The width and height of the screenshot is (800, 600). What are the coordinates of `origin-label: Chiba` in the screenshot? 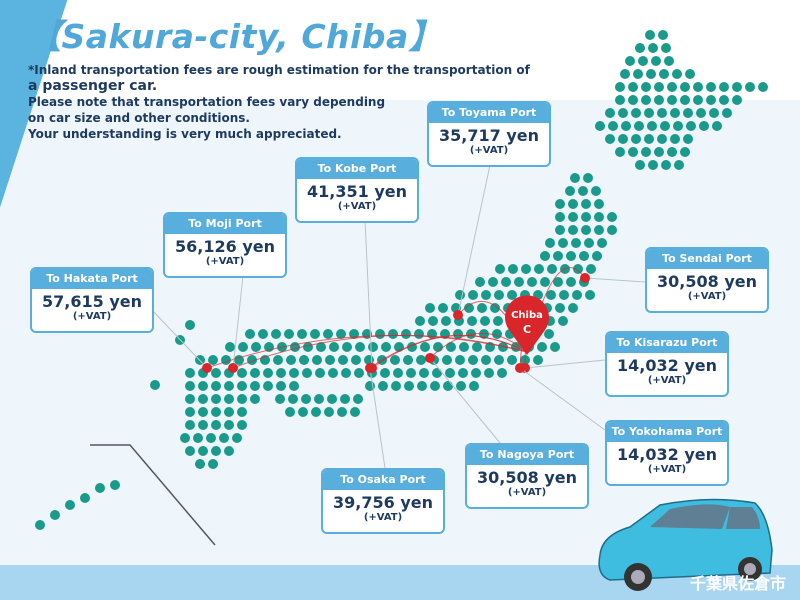 It's located at (527, 315).